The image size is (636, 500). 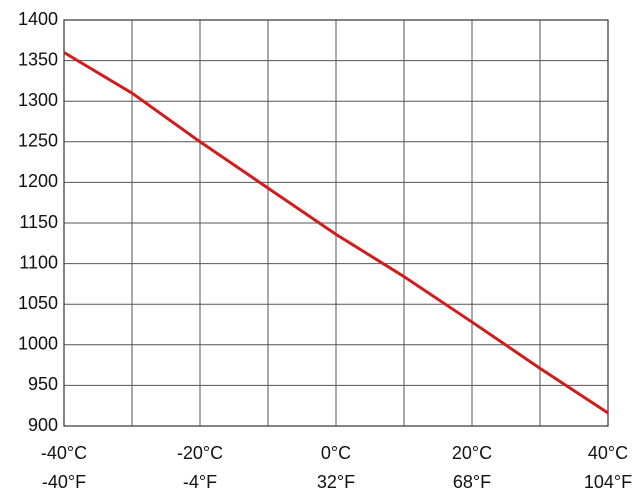 I want to click on y-tick-label: 1300, so click(x=38, y=100).